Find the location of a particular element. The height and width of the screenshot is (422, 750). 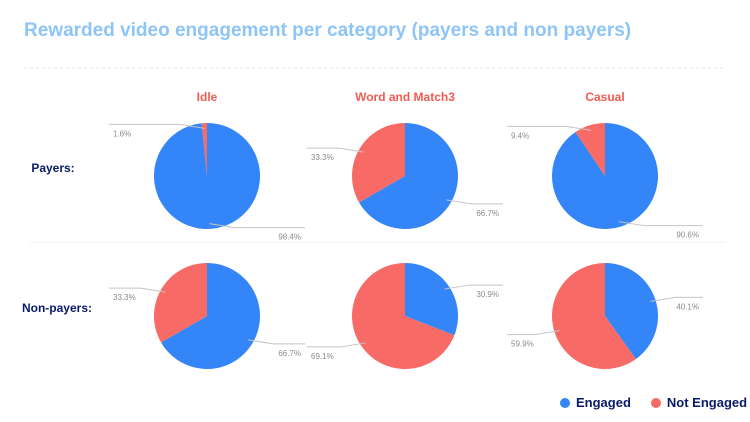

pie-casual-non-payers-slice-engaged is located at coordinates (631, 311).